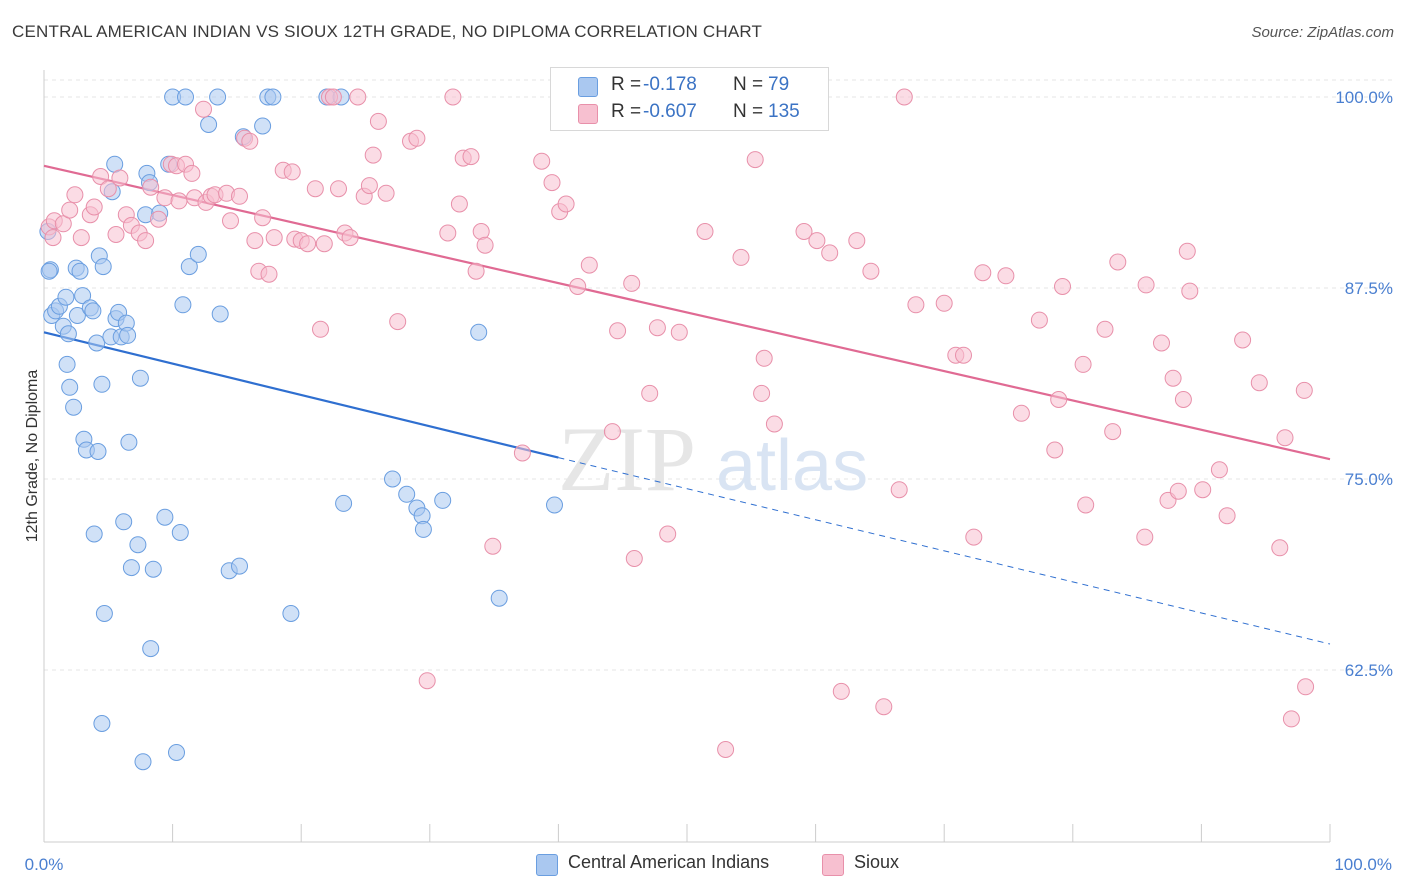 The width and height of the screenshot is (1406, 892). What do you see at coordinates (1364, 97) in the screenshot?
I see `y-tick-label: 100.0%` at bounding box center [1364, 97].